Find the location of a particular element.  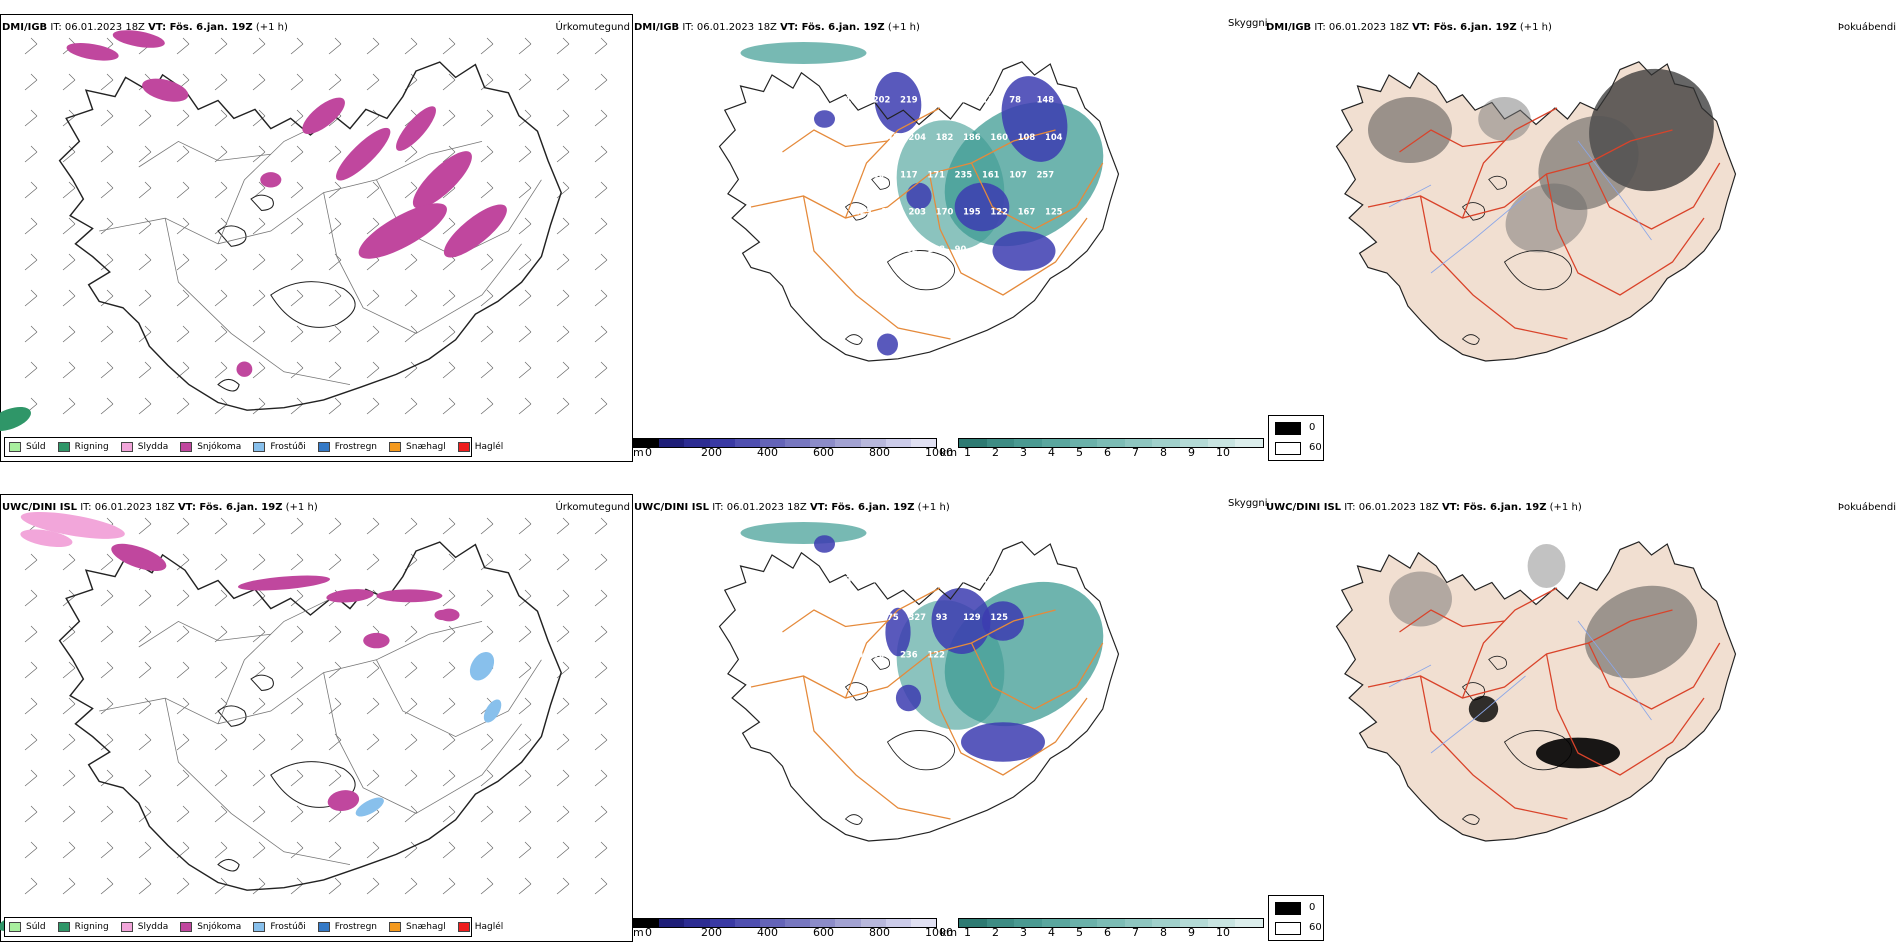

legend-label: Frostúði is located at coordinates (288, 447).